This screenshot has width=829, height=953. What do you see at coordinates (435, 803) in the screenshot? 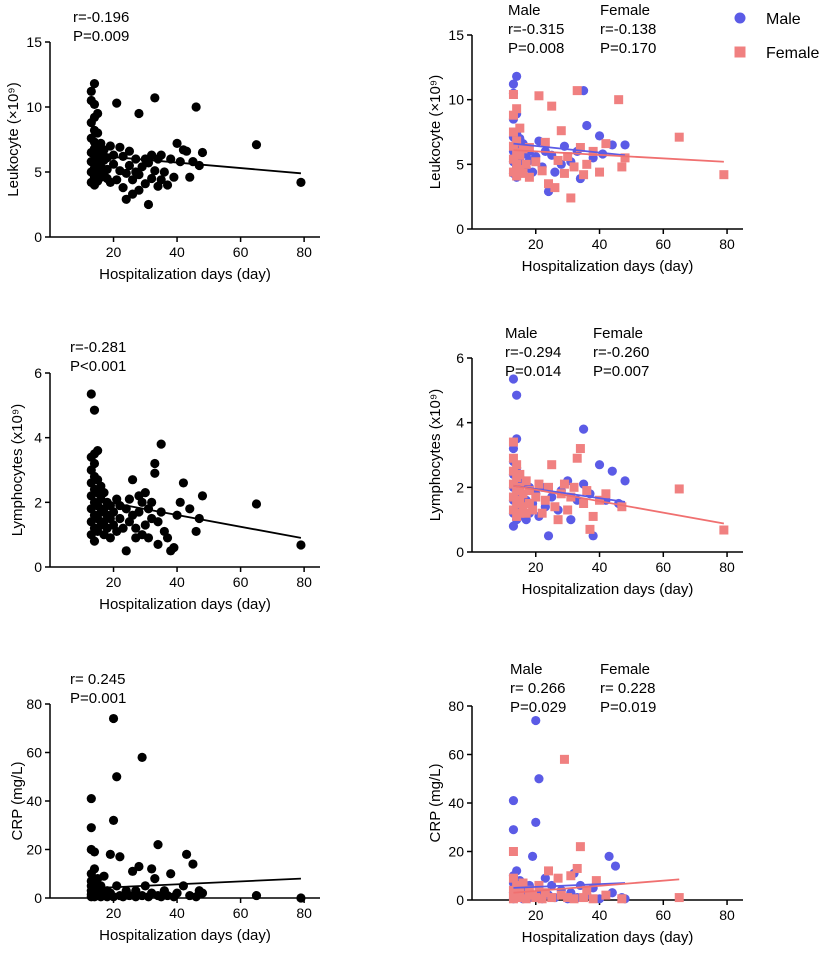
I see `y-axis-label: CRP (mg/L)` at bounding box center [435, 803].